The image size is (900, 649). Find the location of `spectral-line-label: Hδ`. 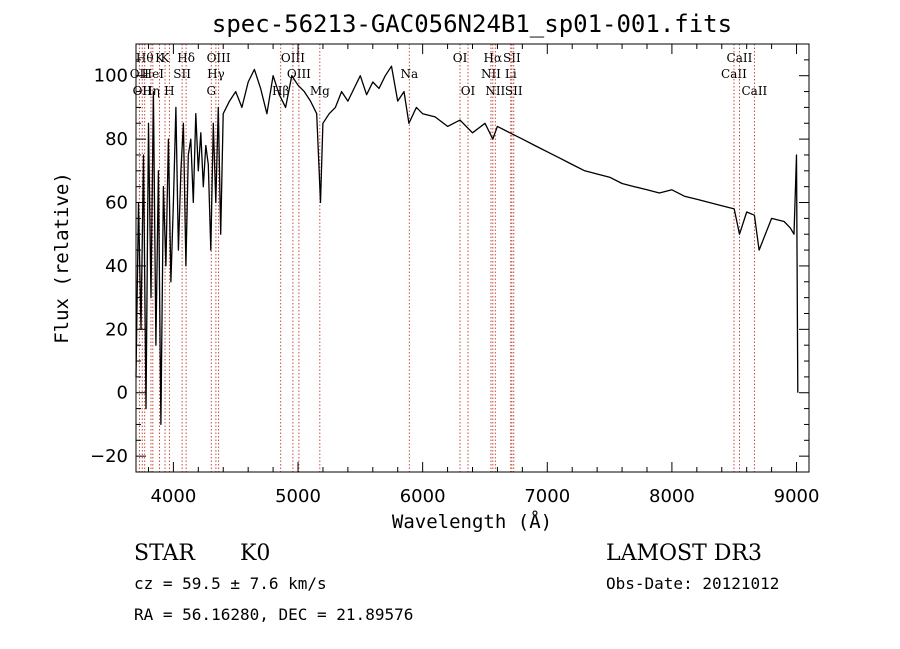

spectral-line-label: Hδ is located at coordinates (186, 58).